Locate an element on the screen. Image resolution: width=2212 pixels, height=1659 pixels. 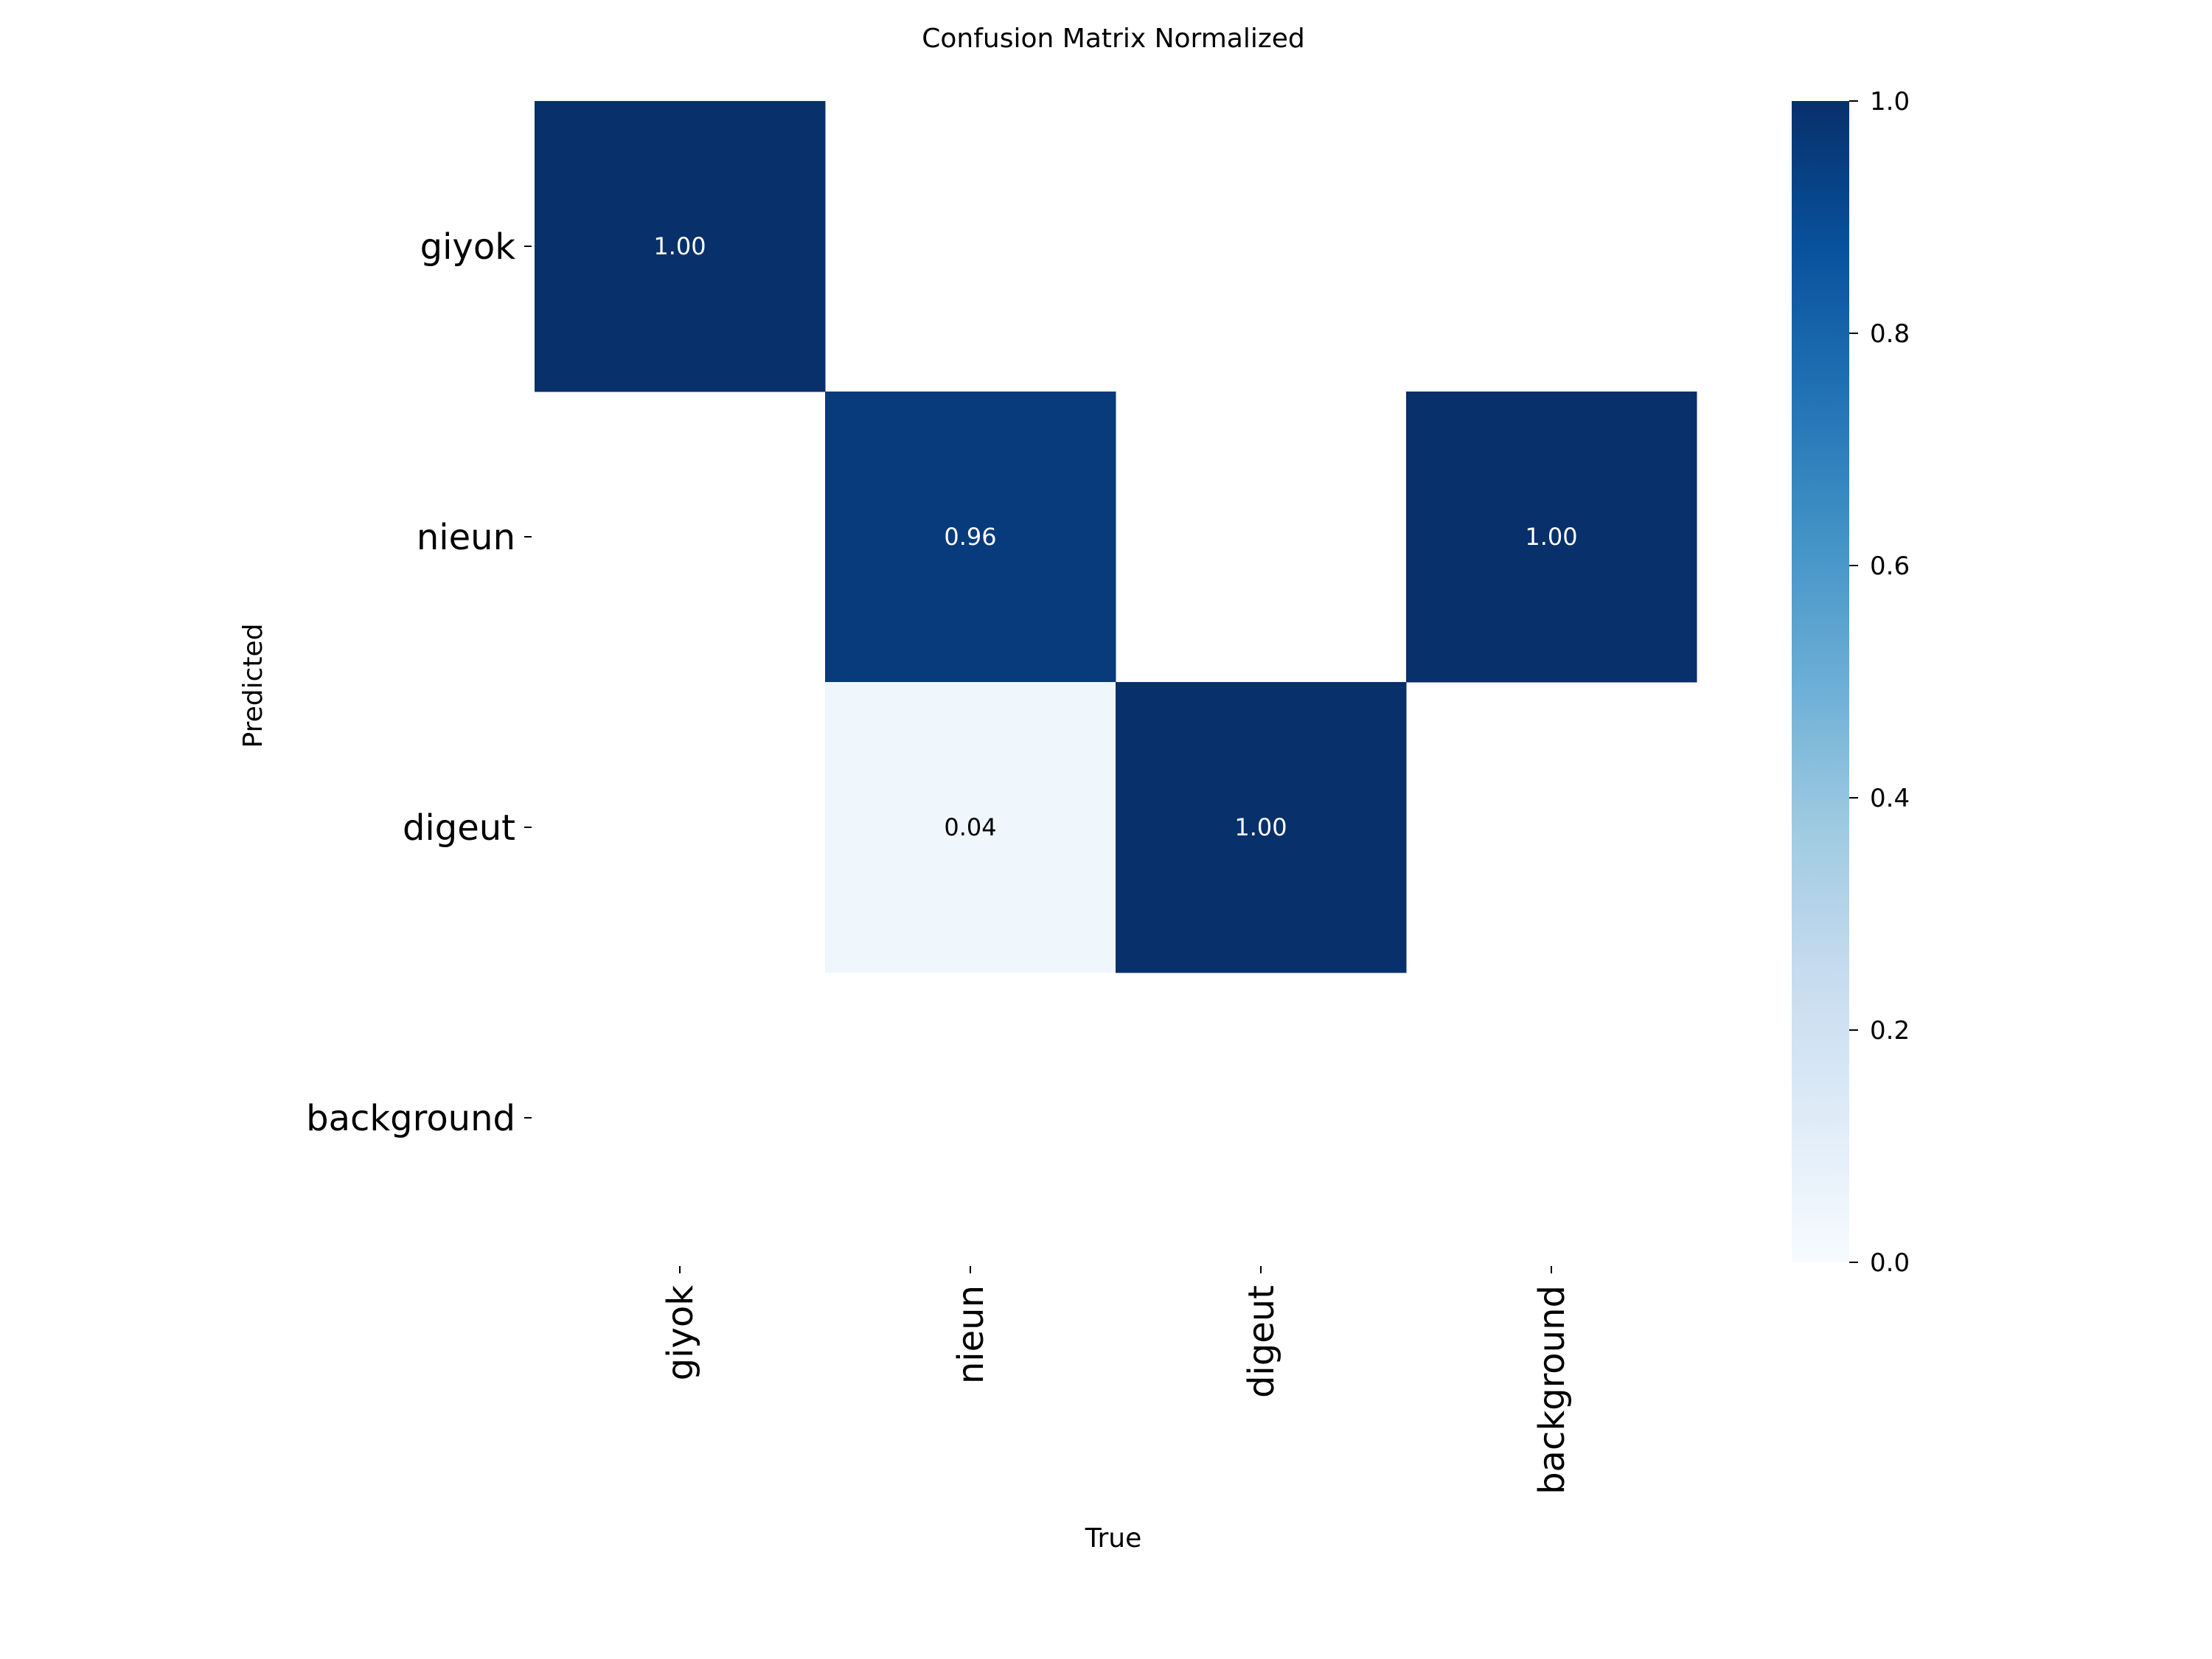
colorbar-tick-label: 0.4 is located at coordinates (1890, 798).